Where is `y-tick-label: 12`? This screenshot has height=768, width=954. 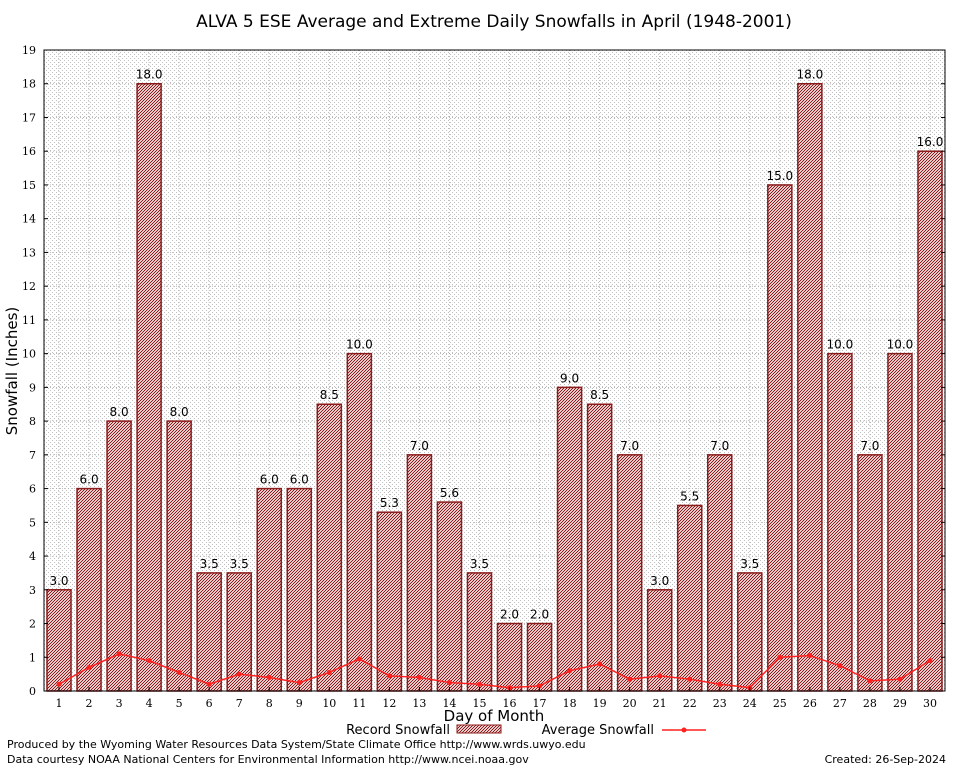 y-tick-label: 12 is located at coordinates (29, 286).